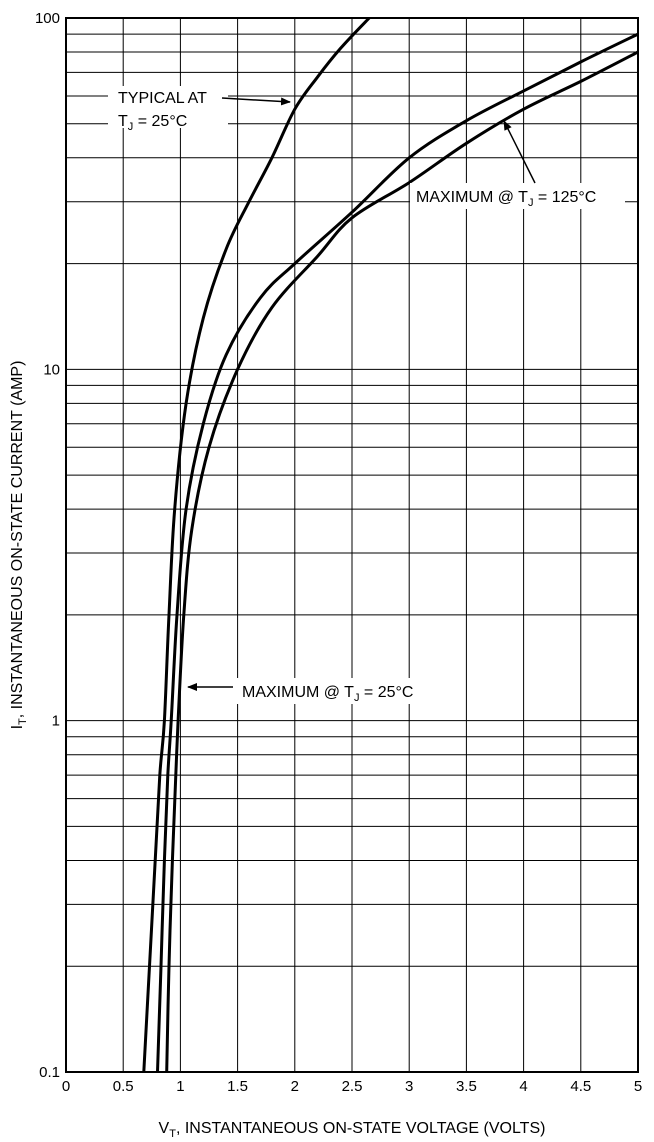 This screenshot has width=654, height=1142. I want to click on x-tick-label: 0, so click(66, 1086).